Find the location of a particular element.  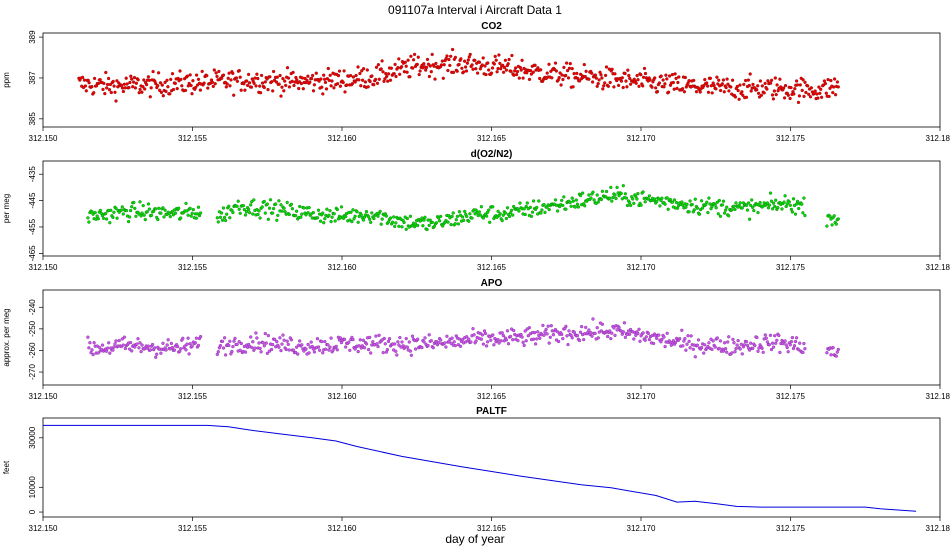

y-tick-label: -465 is located at coordinates (32, 253).